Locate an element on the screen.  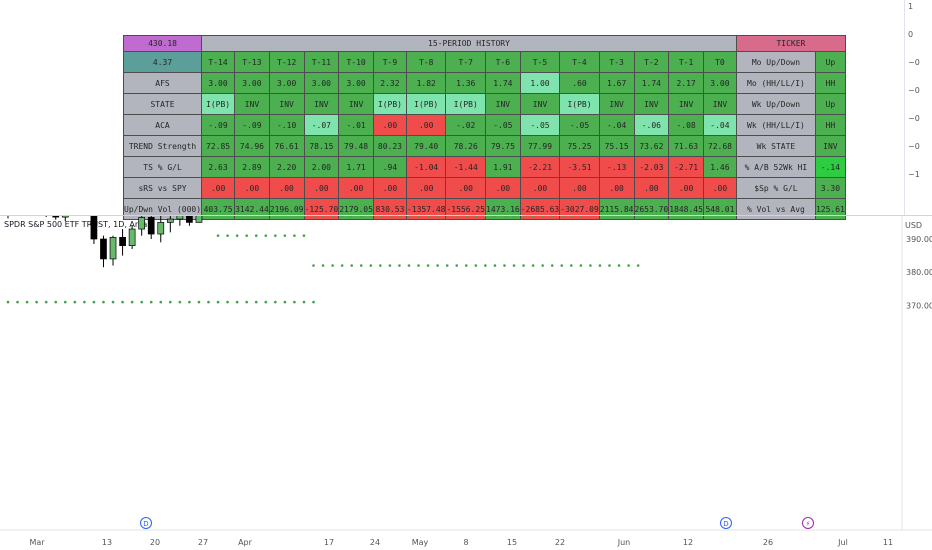
chart-title: SPDR S&P 500 ETF TRUST, 1D, Arca is located at coordinates (76, 224).